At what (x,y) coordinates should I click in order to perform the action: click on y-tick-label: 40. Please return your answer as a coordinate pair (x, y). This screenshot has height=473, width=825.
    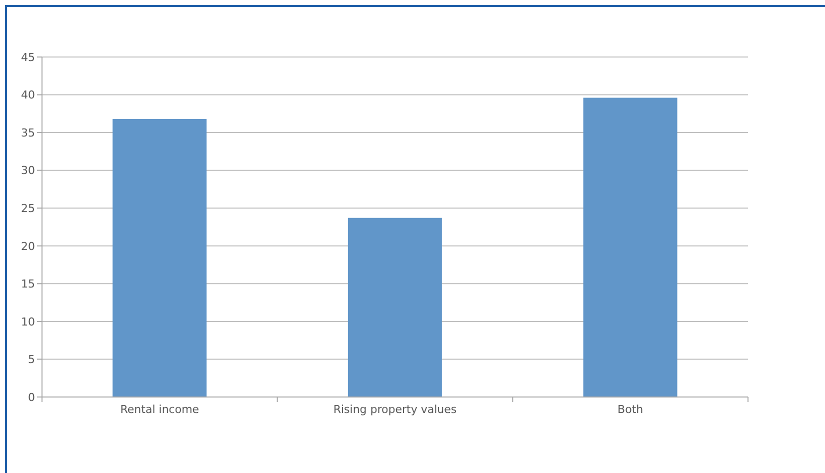
    Looking at the image, I should click on (28, 95).